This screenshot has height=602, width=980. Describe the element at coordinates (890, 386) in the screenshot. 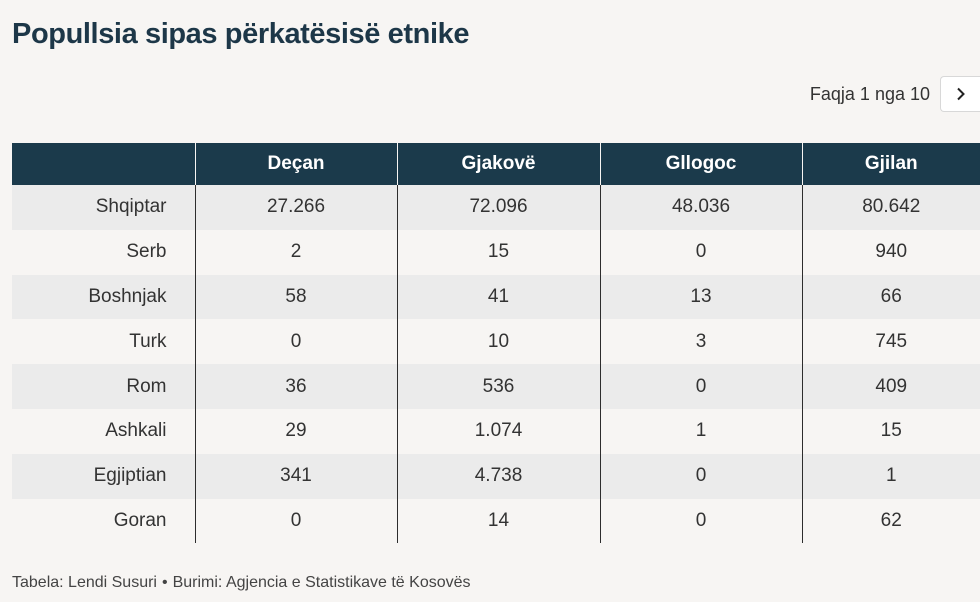

I see `table-cell: 409` at that location.